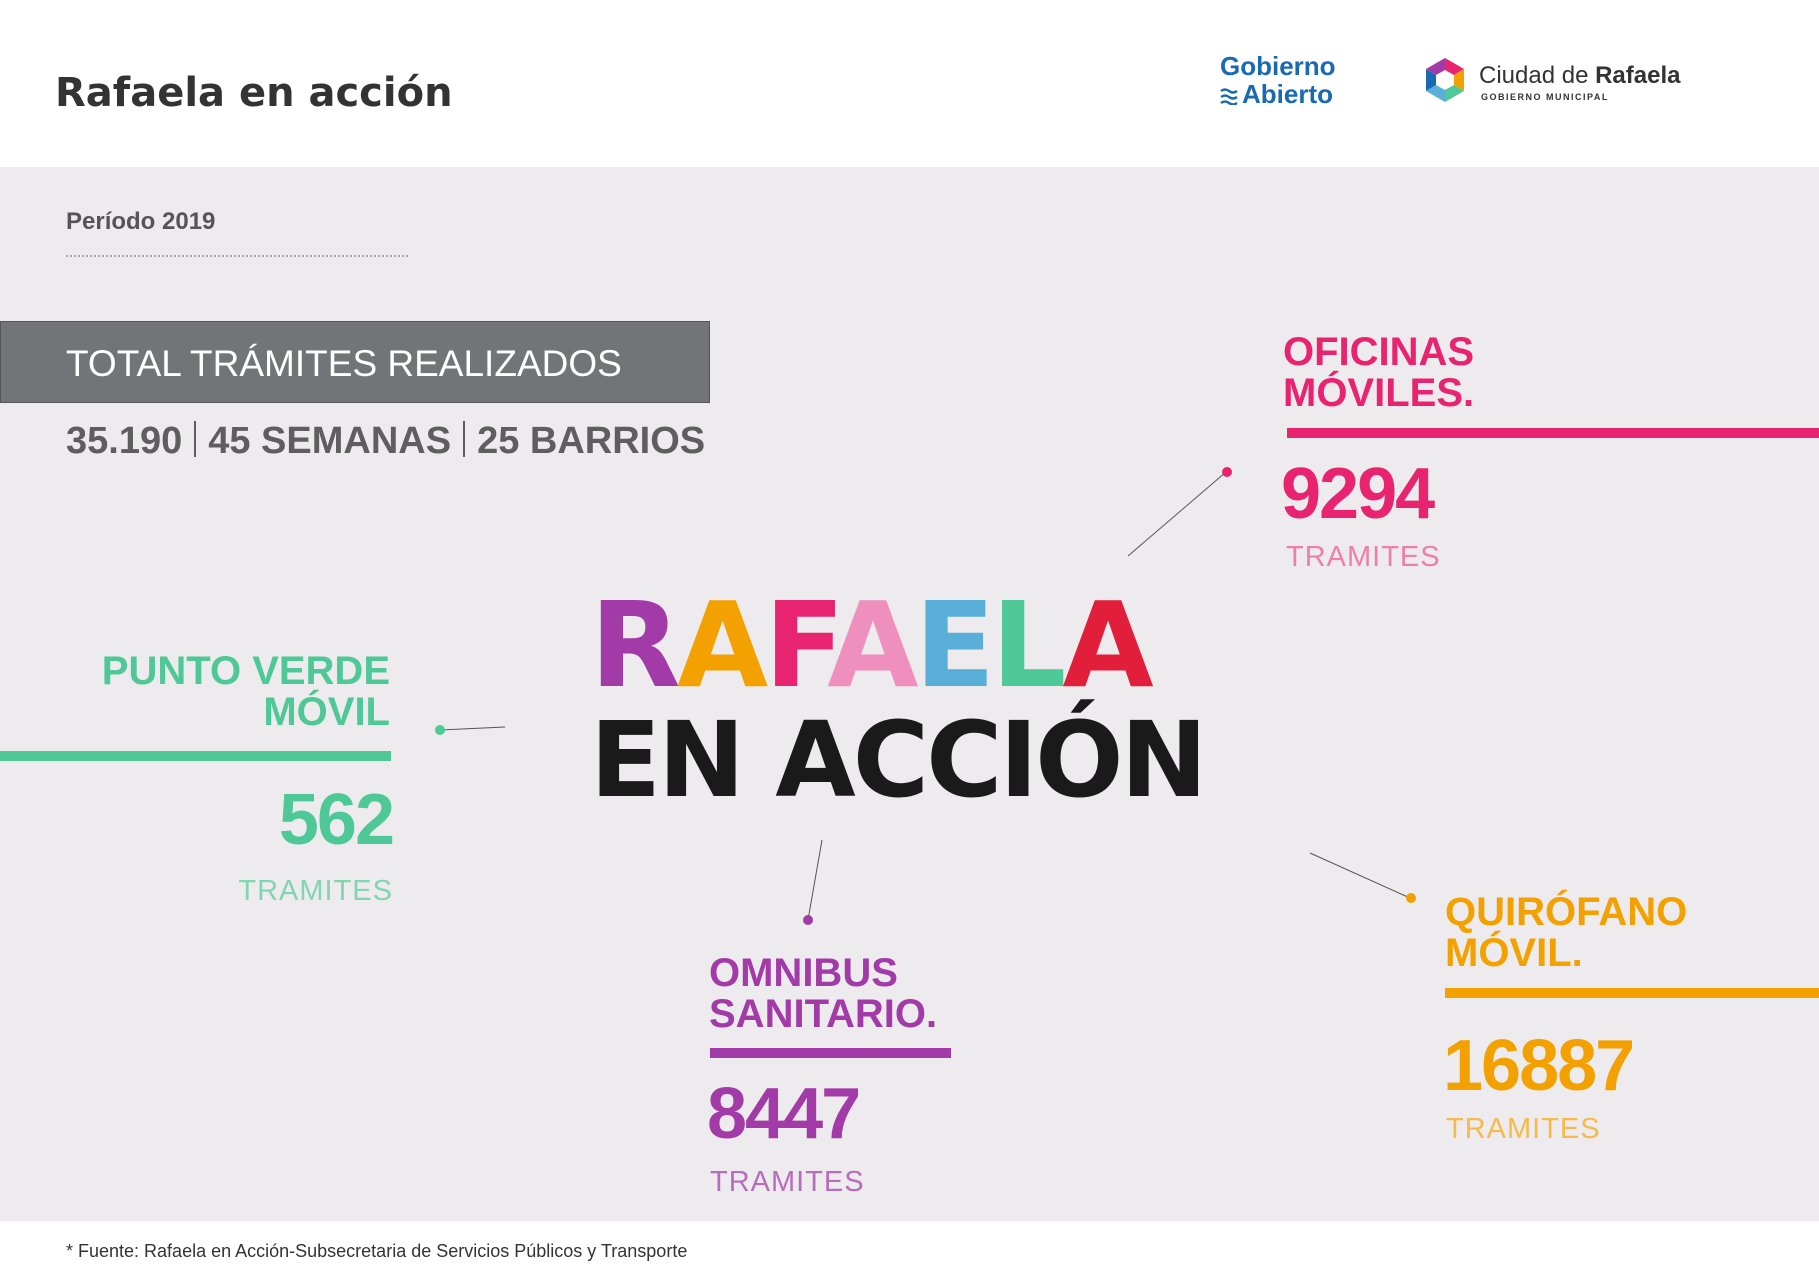 This screenshot has height=1286, width=1819. What do you see at coordinates (315, 891) in the screenshot?
I see `punto-verde-unit: TRAMITES` at bounding box center [315, 891].